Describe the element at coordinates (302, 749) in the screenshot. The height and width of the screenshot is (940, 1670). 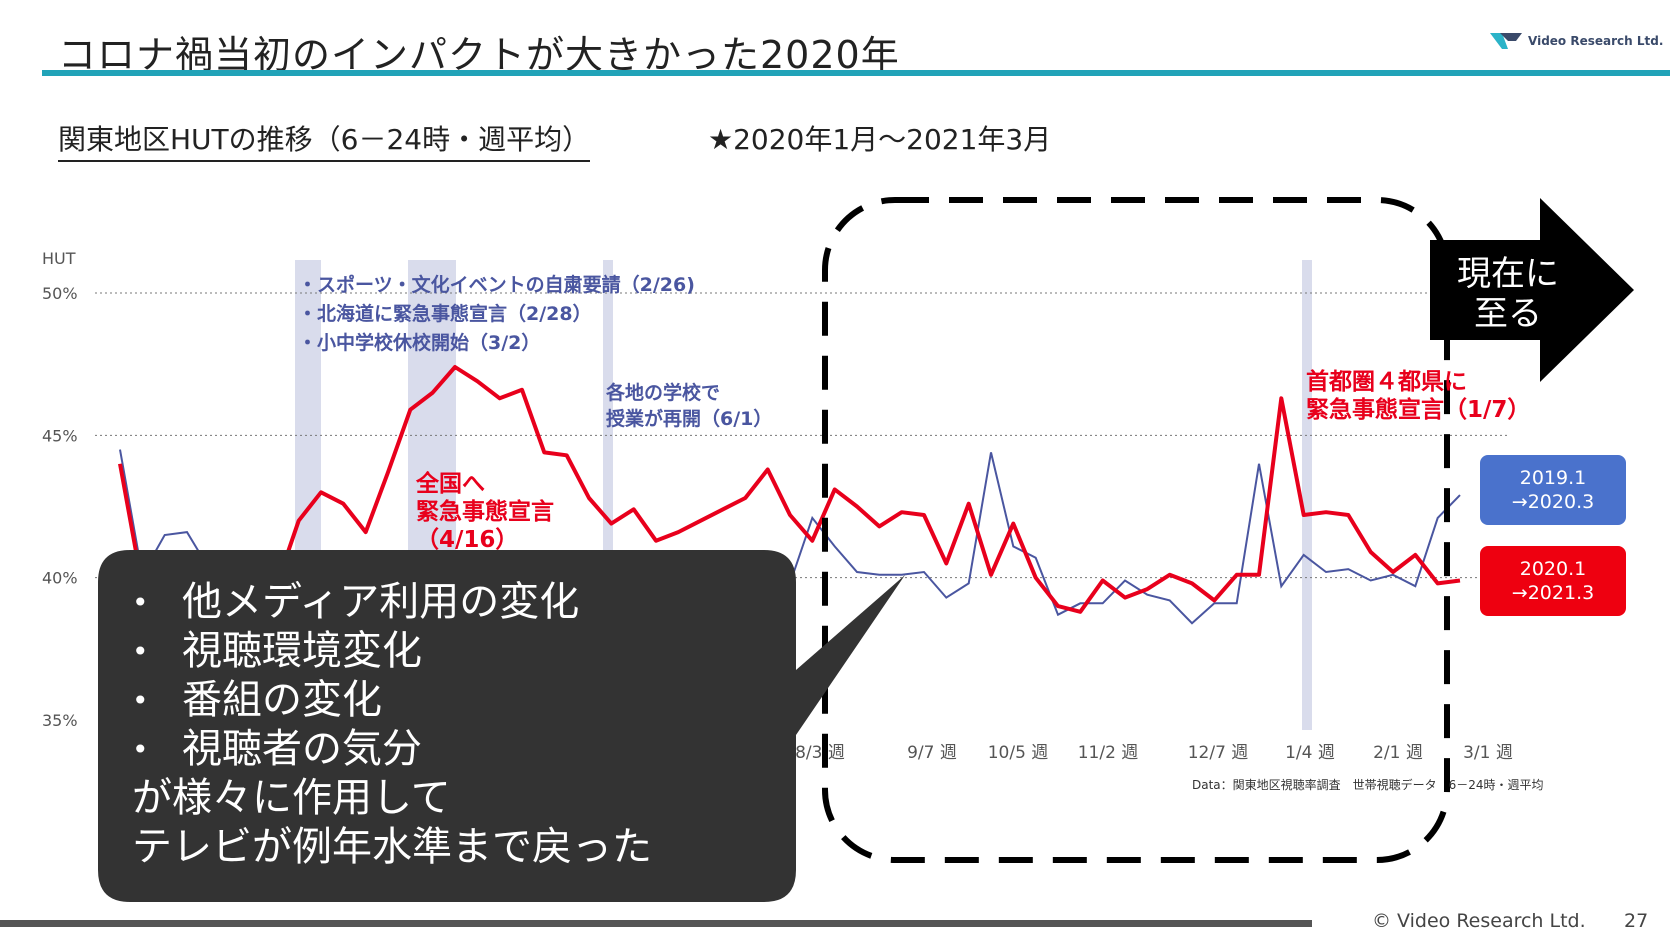
I see `bullet-text: 視聴者の気分` at that location.